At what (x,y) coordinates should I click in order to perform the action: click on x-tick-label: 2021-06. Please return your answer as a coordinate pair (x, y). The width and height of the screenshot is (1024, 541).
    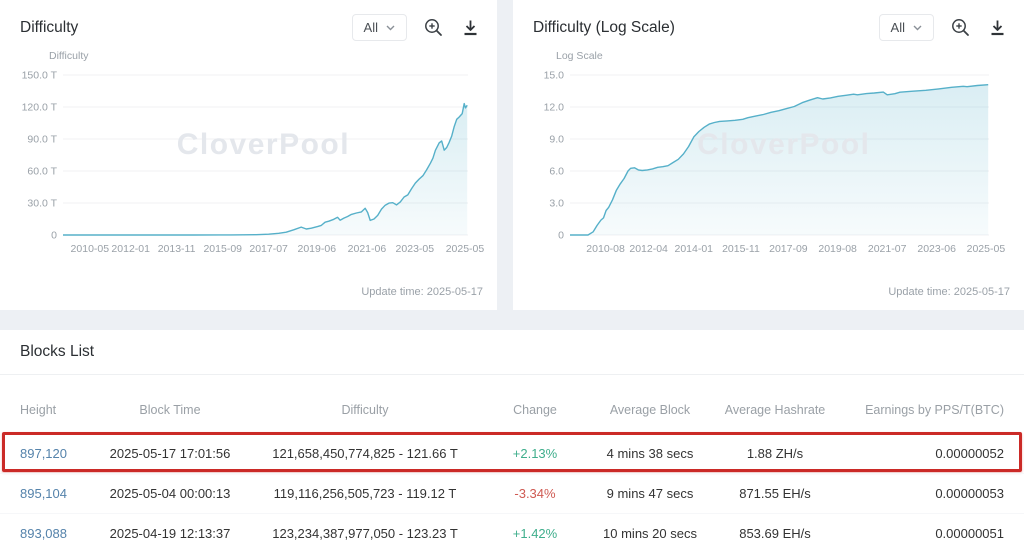
    Looking at the image, I should click on (367, 249).